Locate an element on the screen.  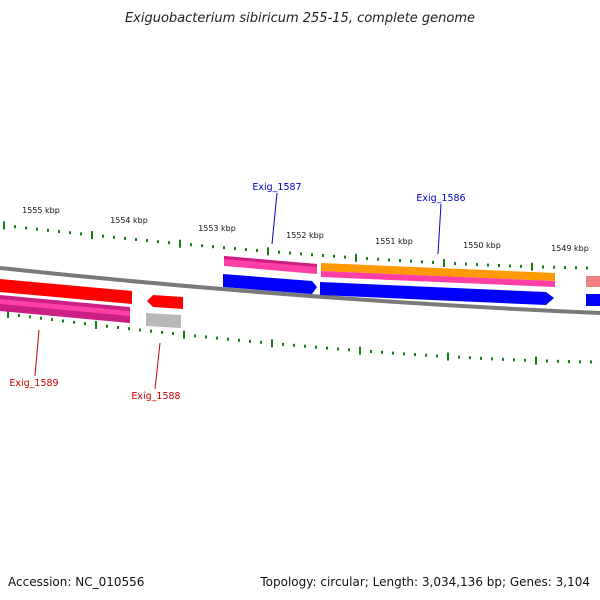
forward-genes is located at coordinates (412, 271).